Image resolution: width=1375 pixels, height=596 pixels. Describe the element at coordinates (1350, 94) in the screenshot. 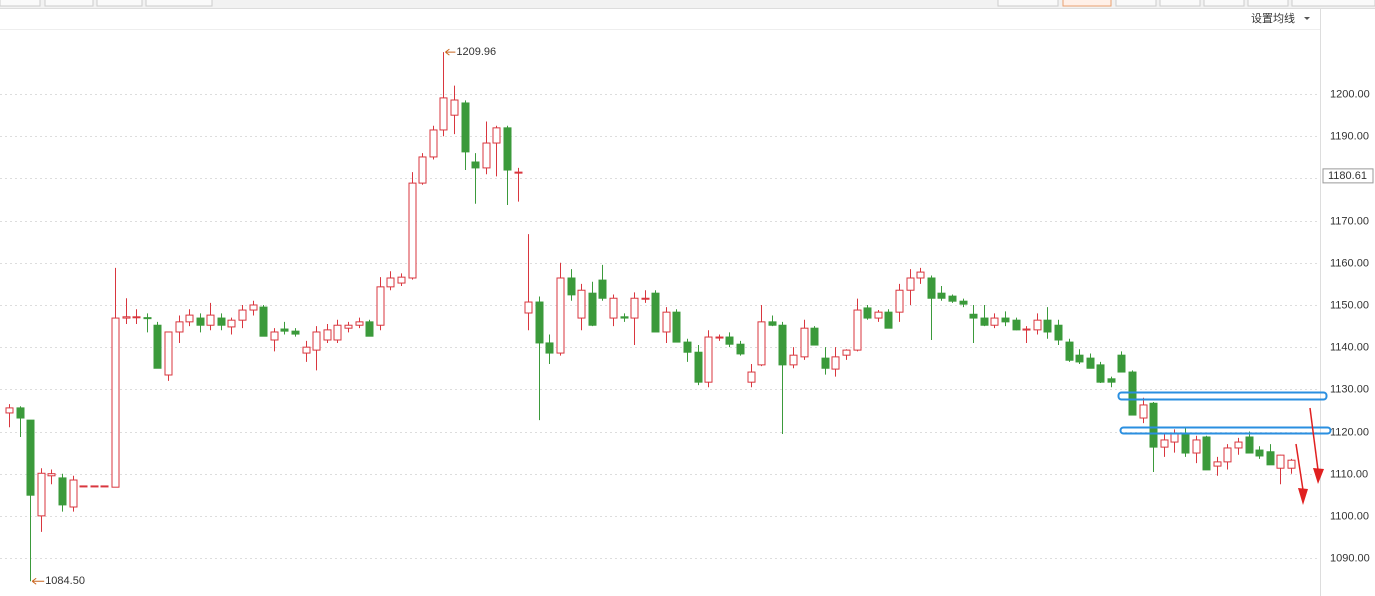

I see `y-tick-label: 1200.00` at that location.